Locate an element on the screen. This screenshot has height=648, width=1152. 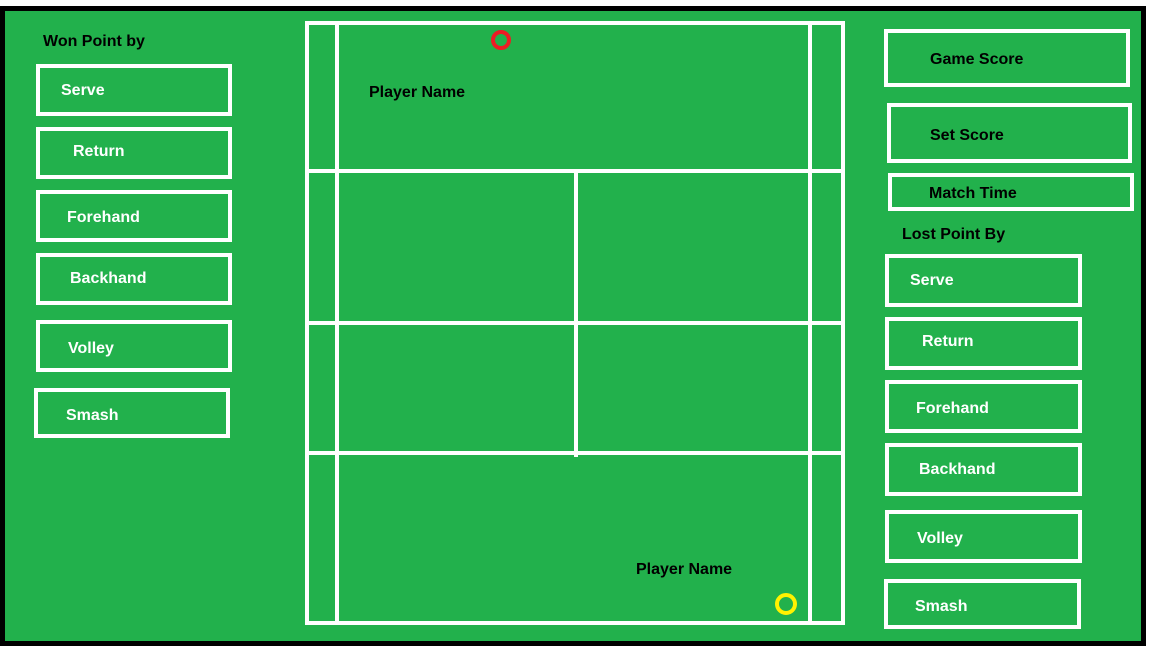
lost-backhand-label: Backhand is located at coordinates (957, 469).